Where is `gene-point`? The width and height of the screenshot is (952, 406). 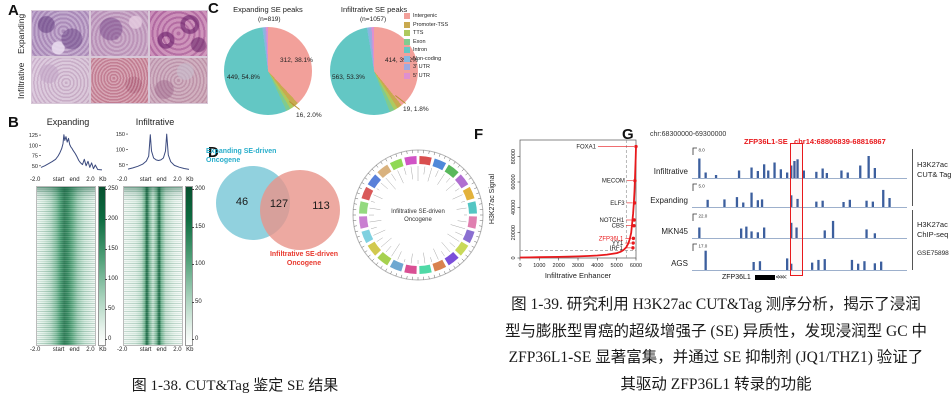 gene-point is located at coordinates (633, 238).